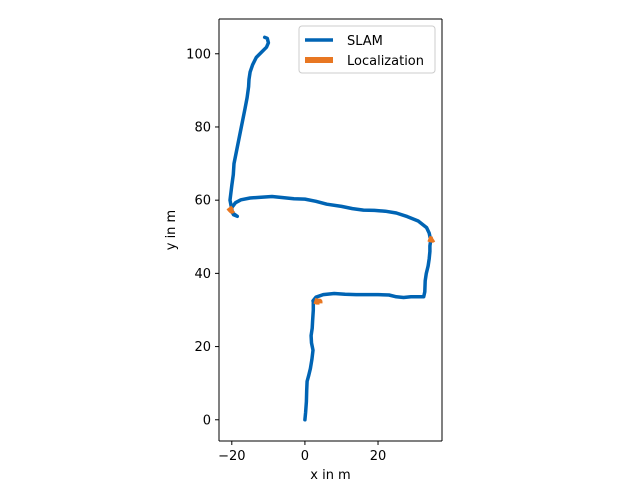 This screenshot has width=640, height=480. I want to click on y-tick-label: 100, so click(198, 54).